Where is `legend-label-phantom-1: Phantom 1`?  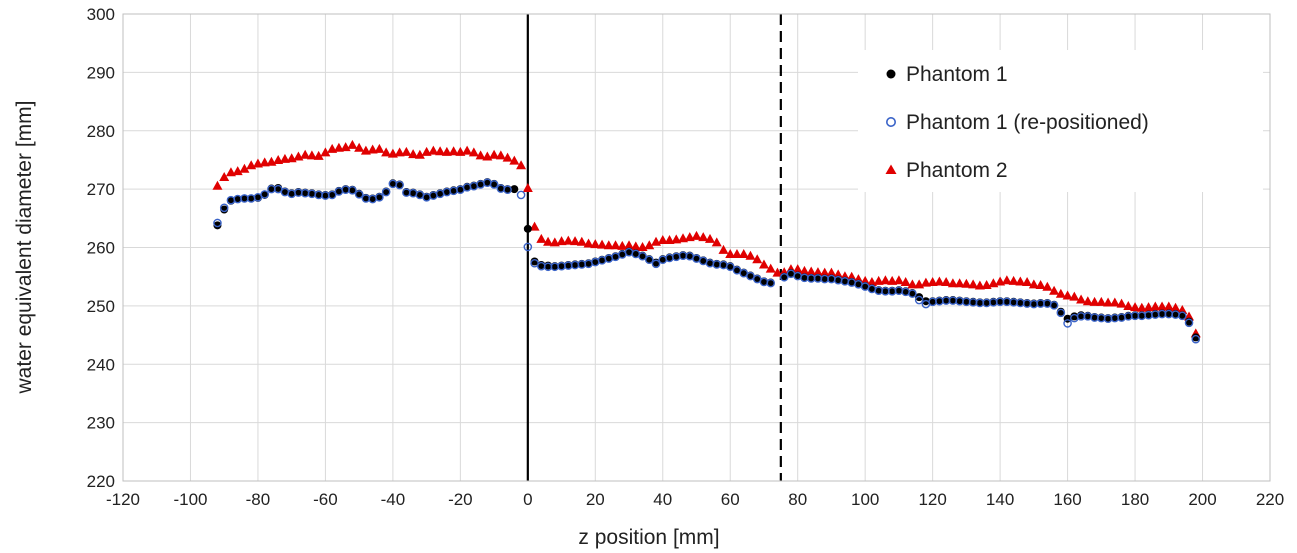
legend-label-phantom-1: Phantom 1 is located at coordinates (957, 74).